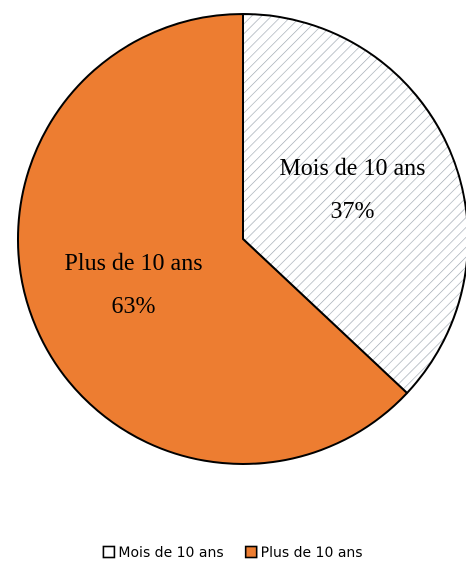 The image size is (466, 570). What do you see at coordinates (134, 306) in the screenshot?
I see `slice-value-label: 63%` at bounding box center [134, 306].